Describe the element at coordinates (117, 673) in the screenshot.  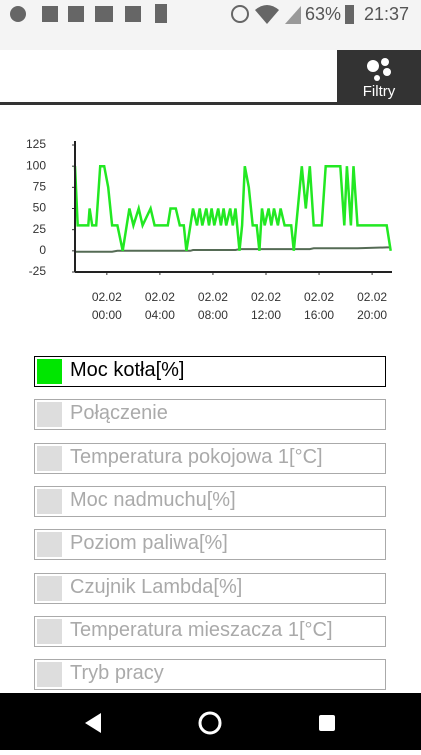
I see `filter-label: Tryb pracy` at that location.